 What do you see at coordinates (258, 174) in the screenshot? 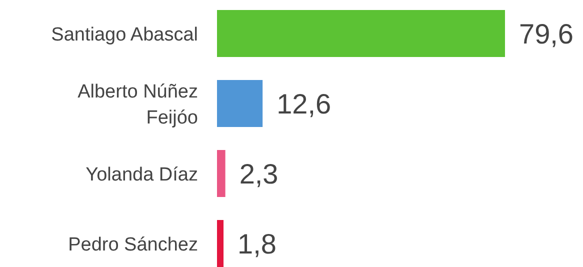
I see `data-label: 2,3` at bounding box center [258, 174].